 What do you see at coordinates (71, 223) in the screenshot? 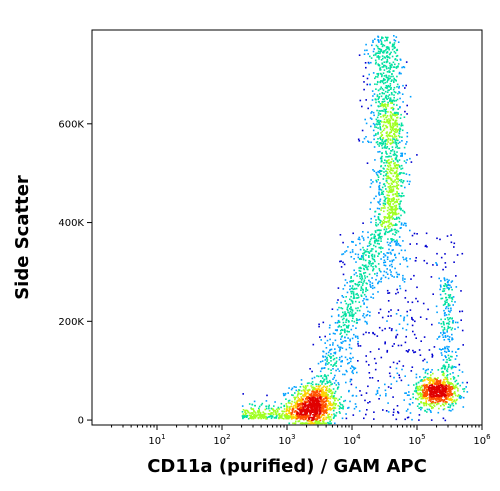
I see `y-tick-label: 400K` at bounding box center [71, 223].